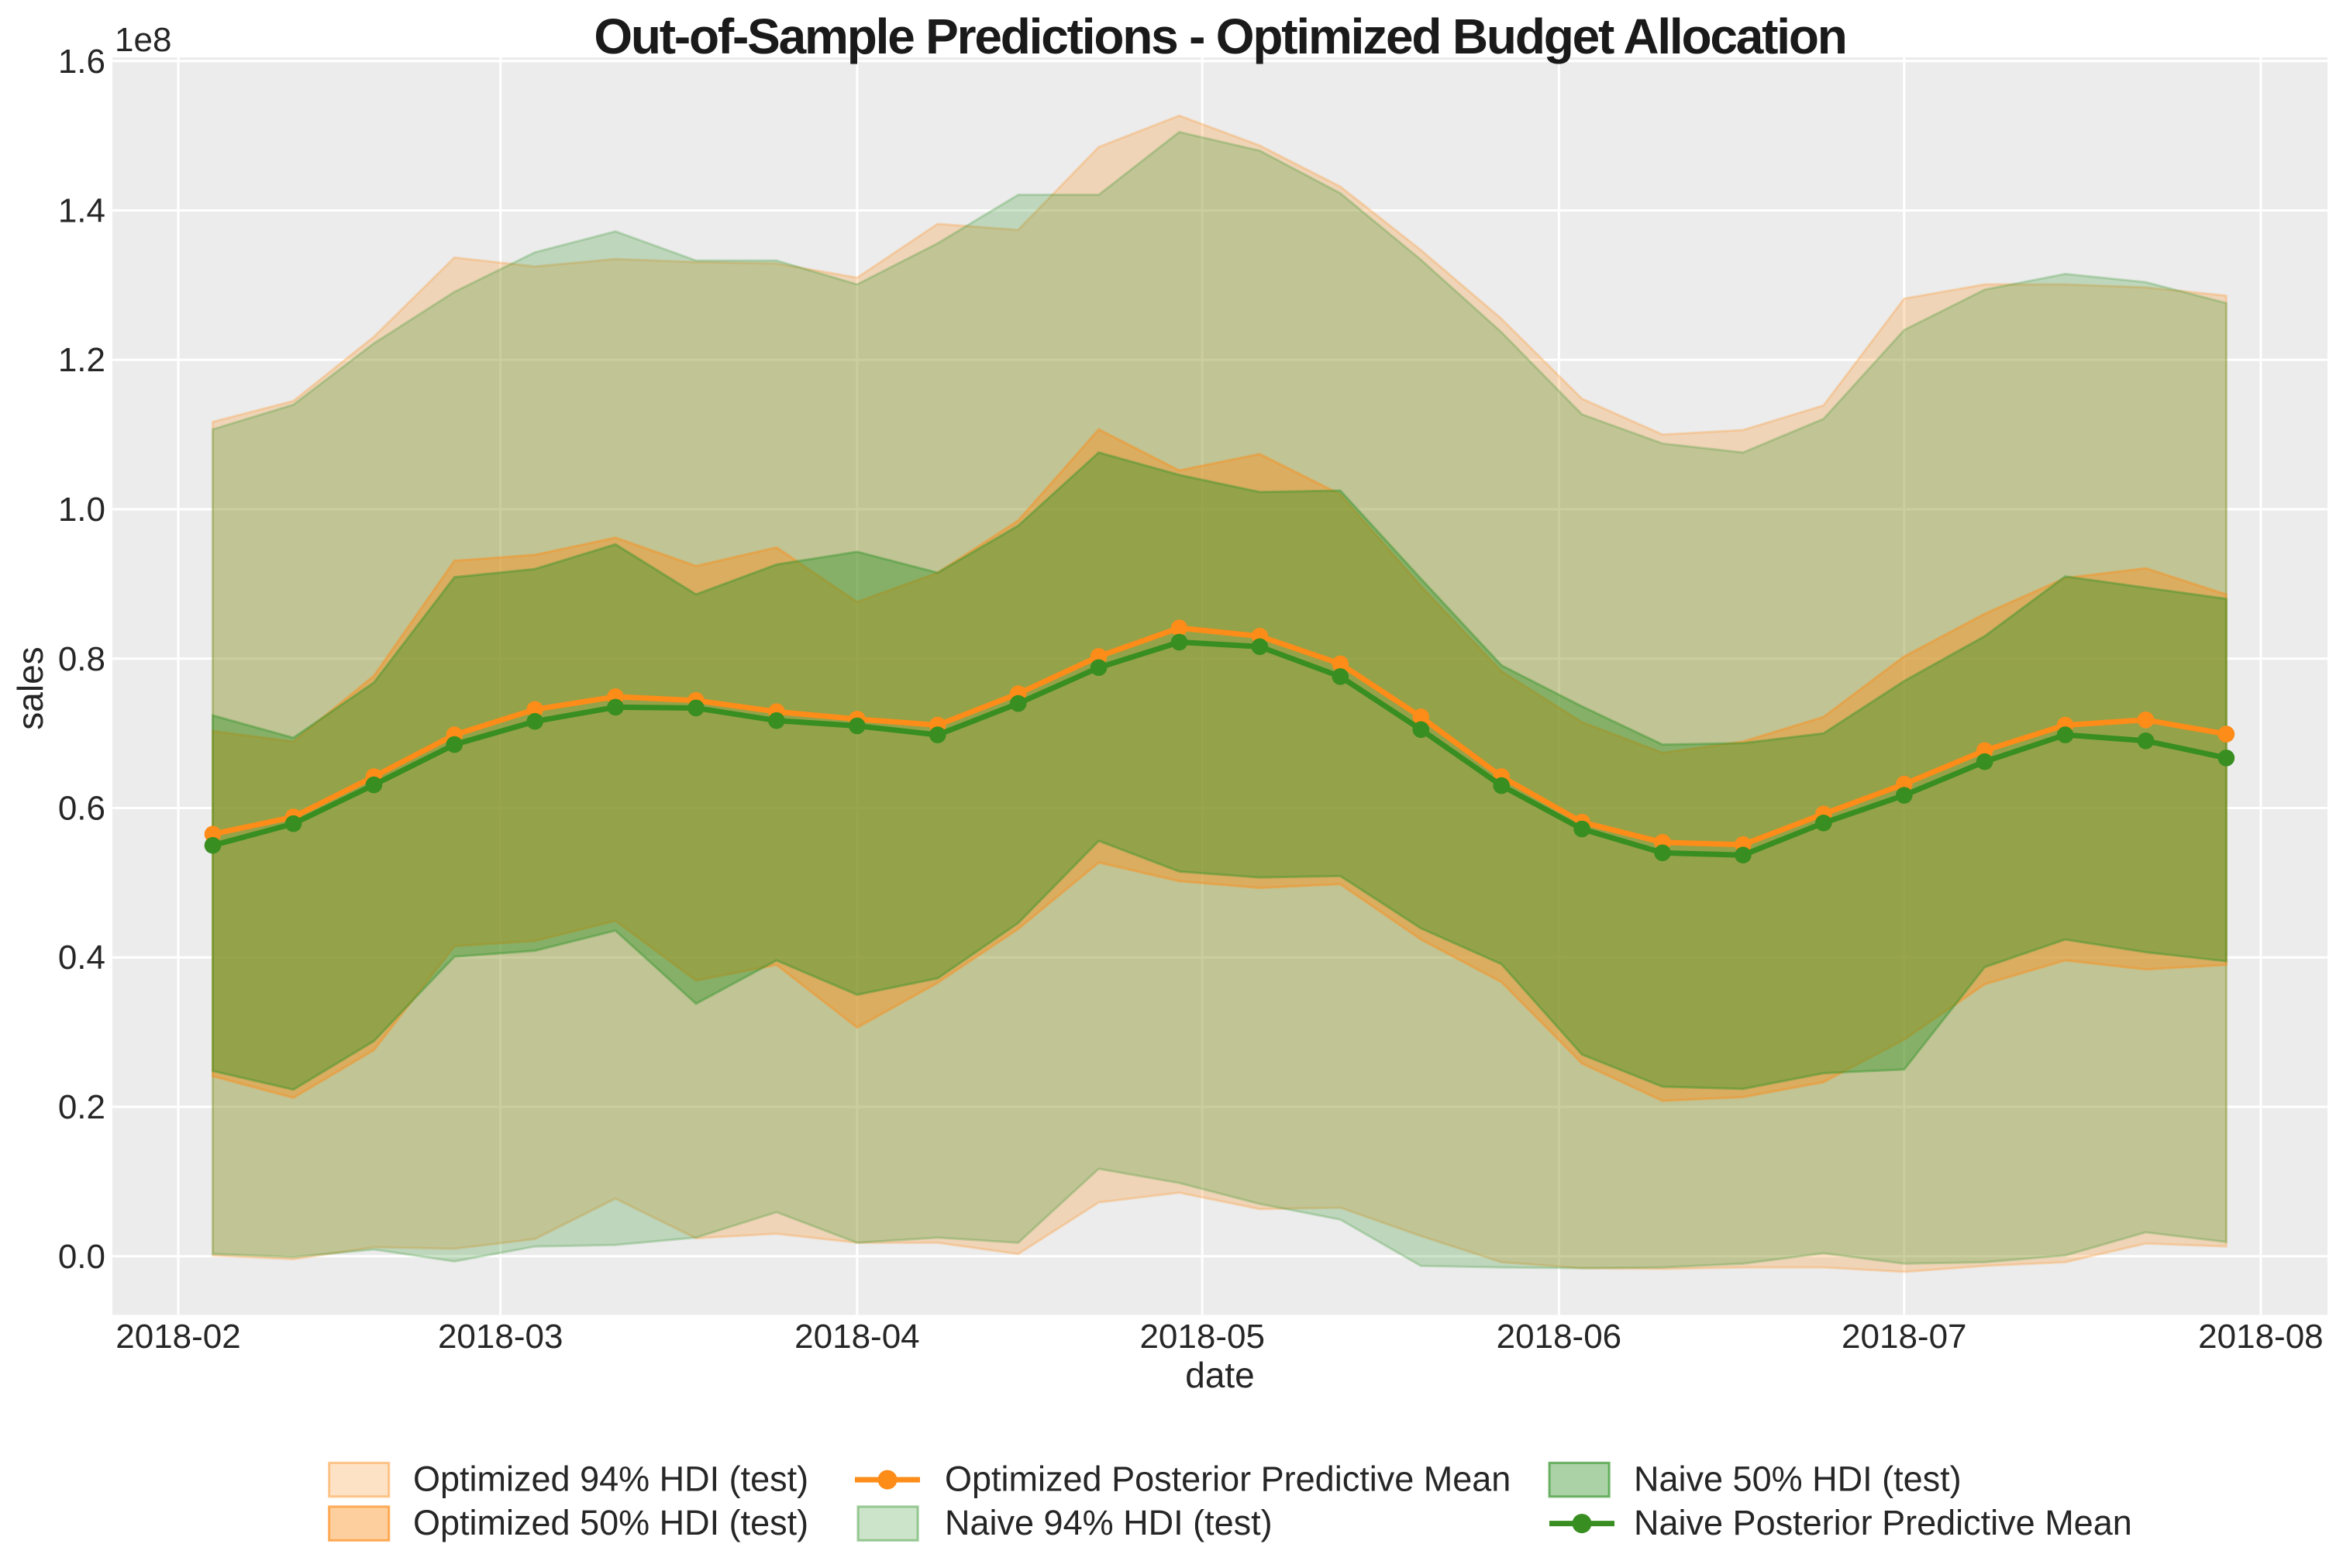 Image resolution: width=2343 pixels, height=1568 pixels. Describe the element at coordinates (500, 1337) in the screenshot. I see `svg-text: 2018-03` at that location.